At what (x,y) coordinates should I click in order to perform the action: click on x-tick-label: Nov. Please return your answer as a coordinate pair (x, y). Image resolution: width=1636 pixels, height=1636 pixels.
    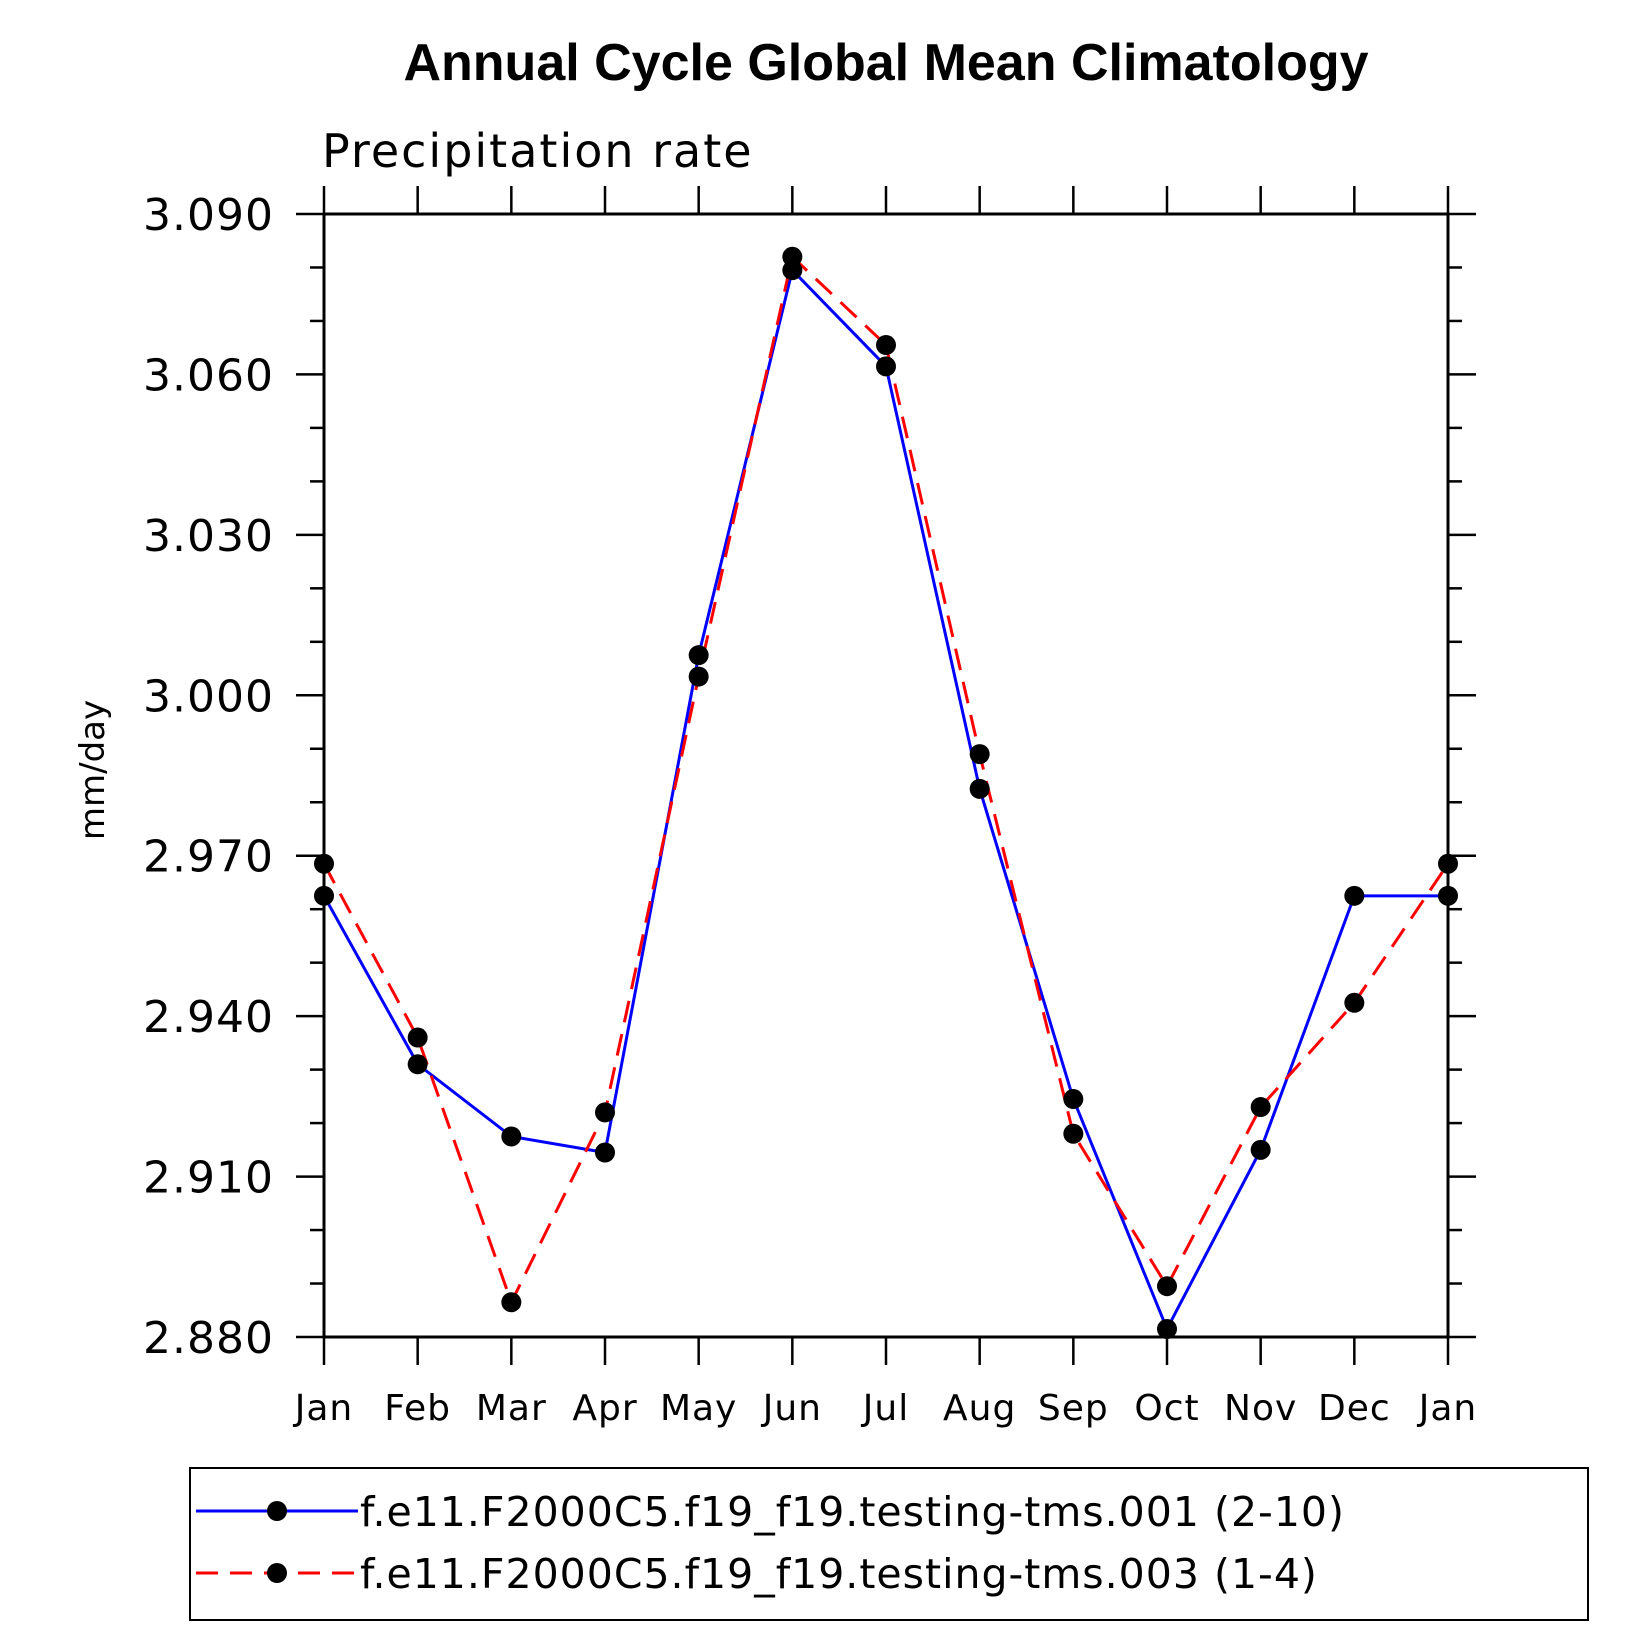
    Looking at the image, I should click on (1260, 1408).